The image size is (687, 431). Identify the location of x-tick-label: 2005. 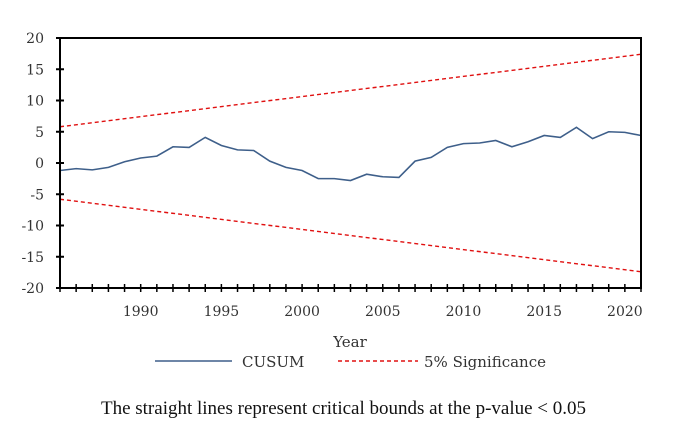
(383, 312).